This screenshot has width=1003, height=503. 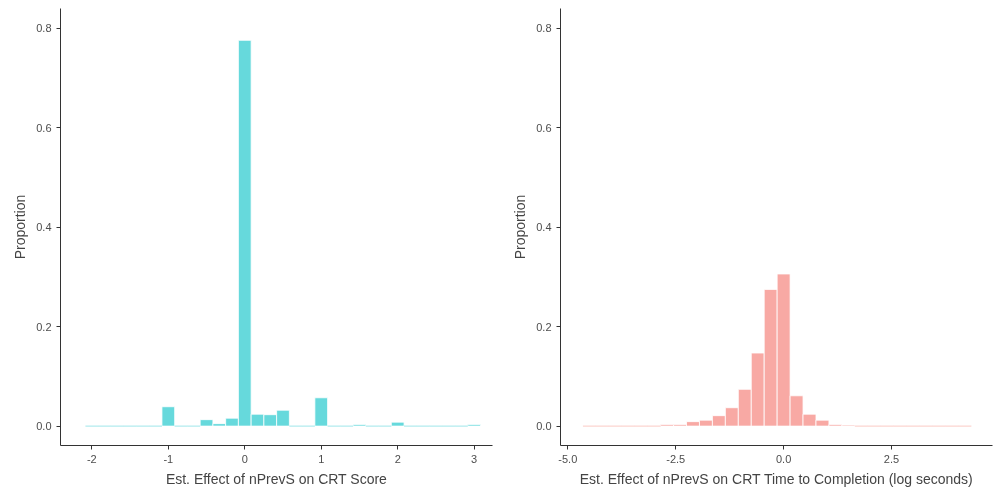 I want to click on x-tick-label: 0.0, so click(x=783, y=458).